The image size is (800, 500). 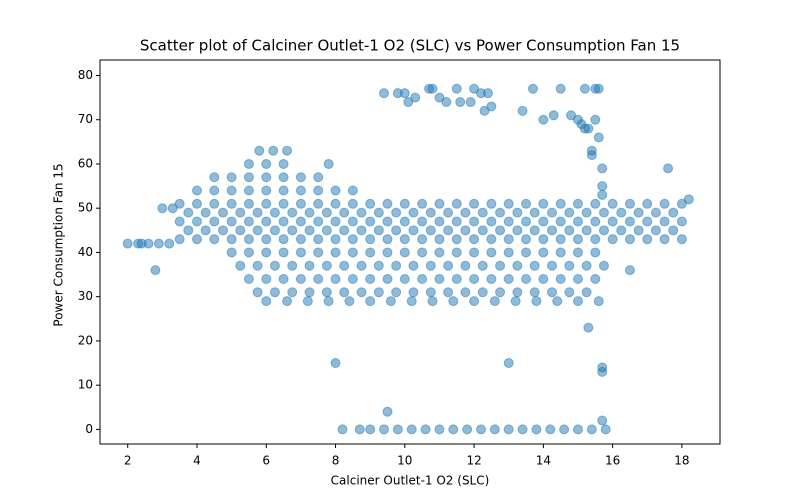 I want to click on y-tick-label: 50, so click(x=85, y=208).